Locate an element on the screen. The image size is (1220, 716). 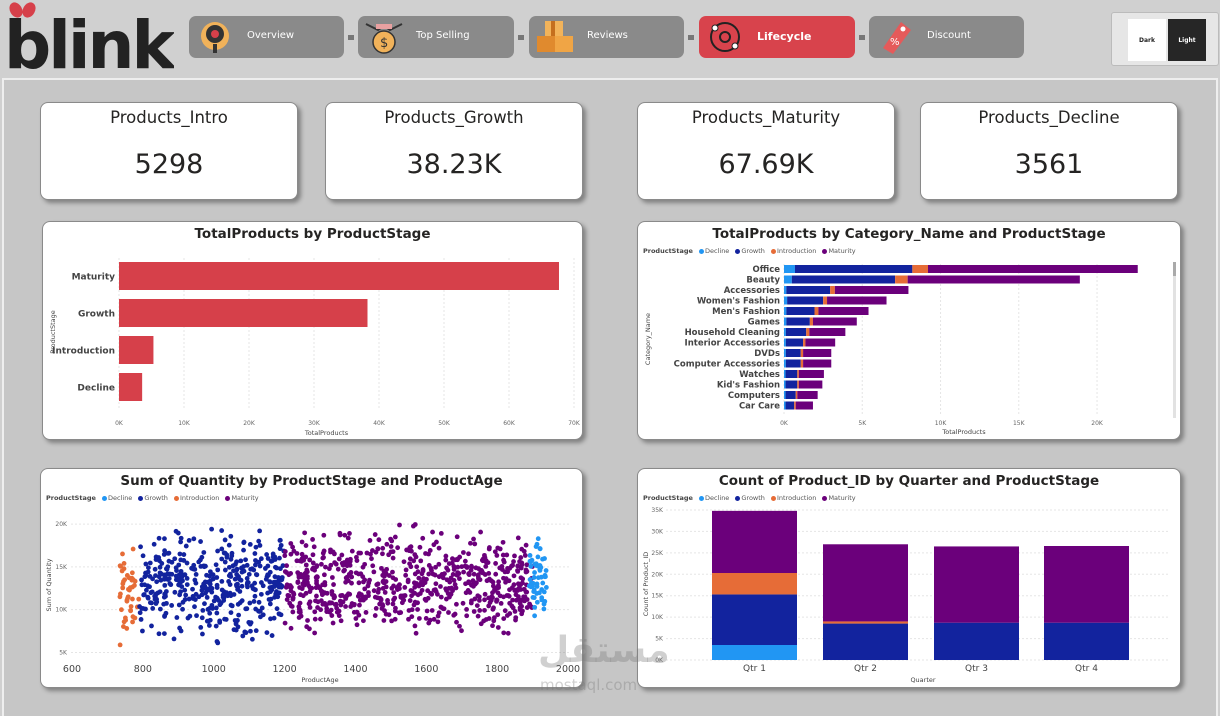
kpi-card-decline: Products_Decline 3561 is located at coordinates (1049, 151).